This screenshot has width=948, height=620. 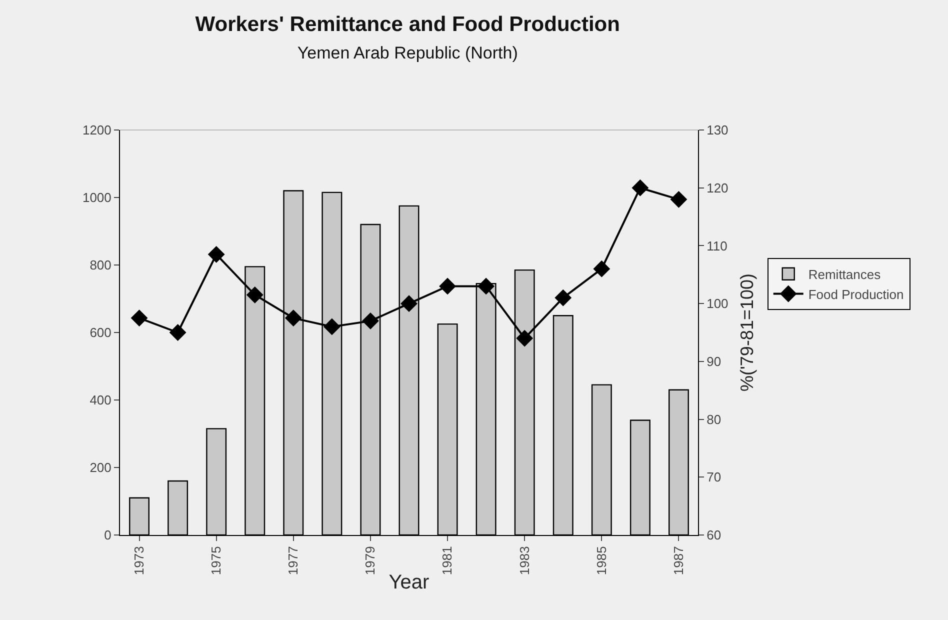 I want to click on x-axis-title: Year, so click(x=409, y=583).